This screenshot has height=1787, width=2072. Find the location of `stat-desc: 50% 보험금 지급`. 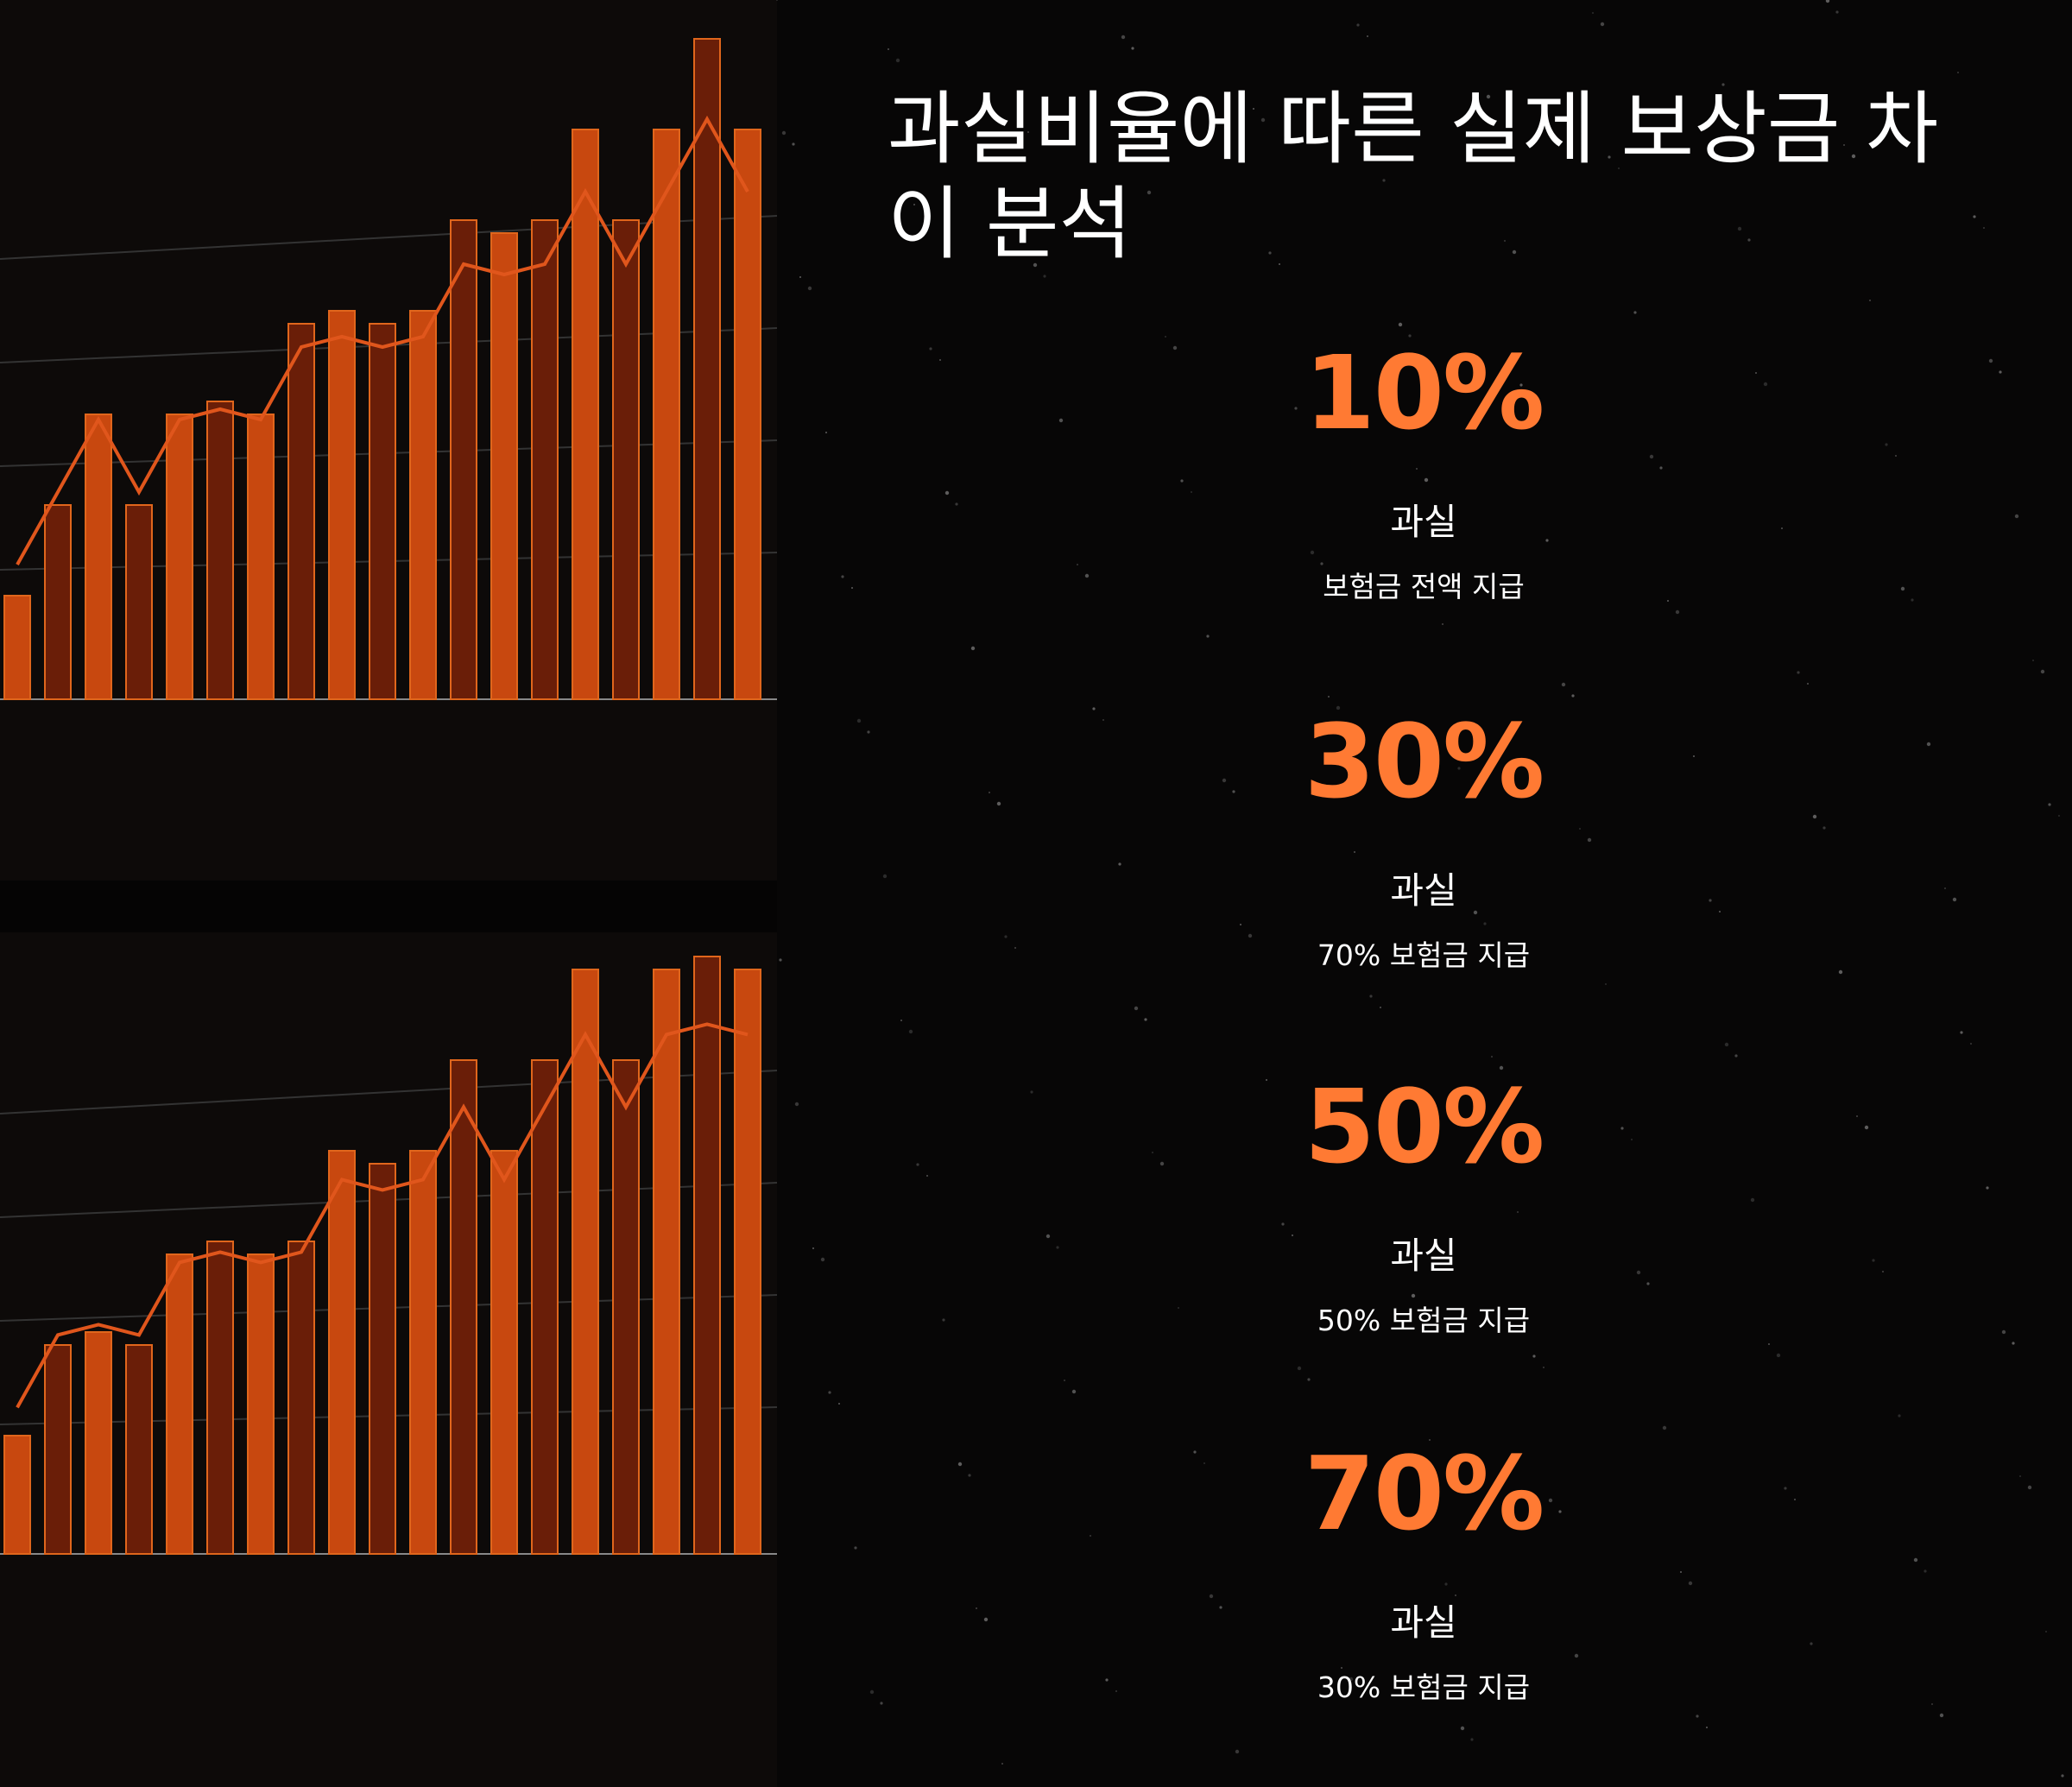

stat-desc: 50% 보험금 지급 is located at coordinates (1424, 1321).